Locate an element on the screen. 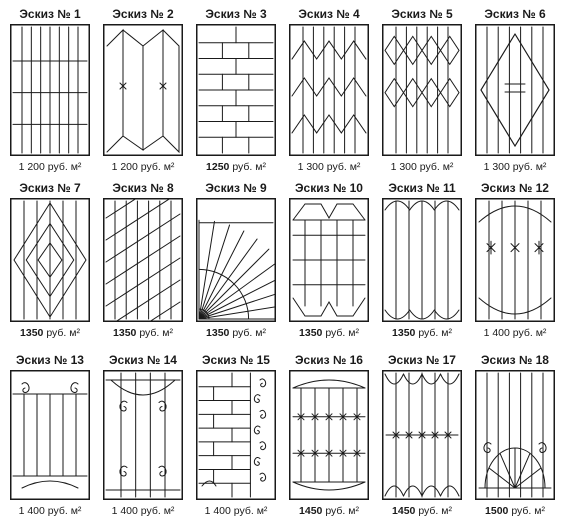 The image size is (564, 522). sketch-card: Эскиз № 18 1500 руб. м² is located at coordinates (515, 437).